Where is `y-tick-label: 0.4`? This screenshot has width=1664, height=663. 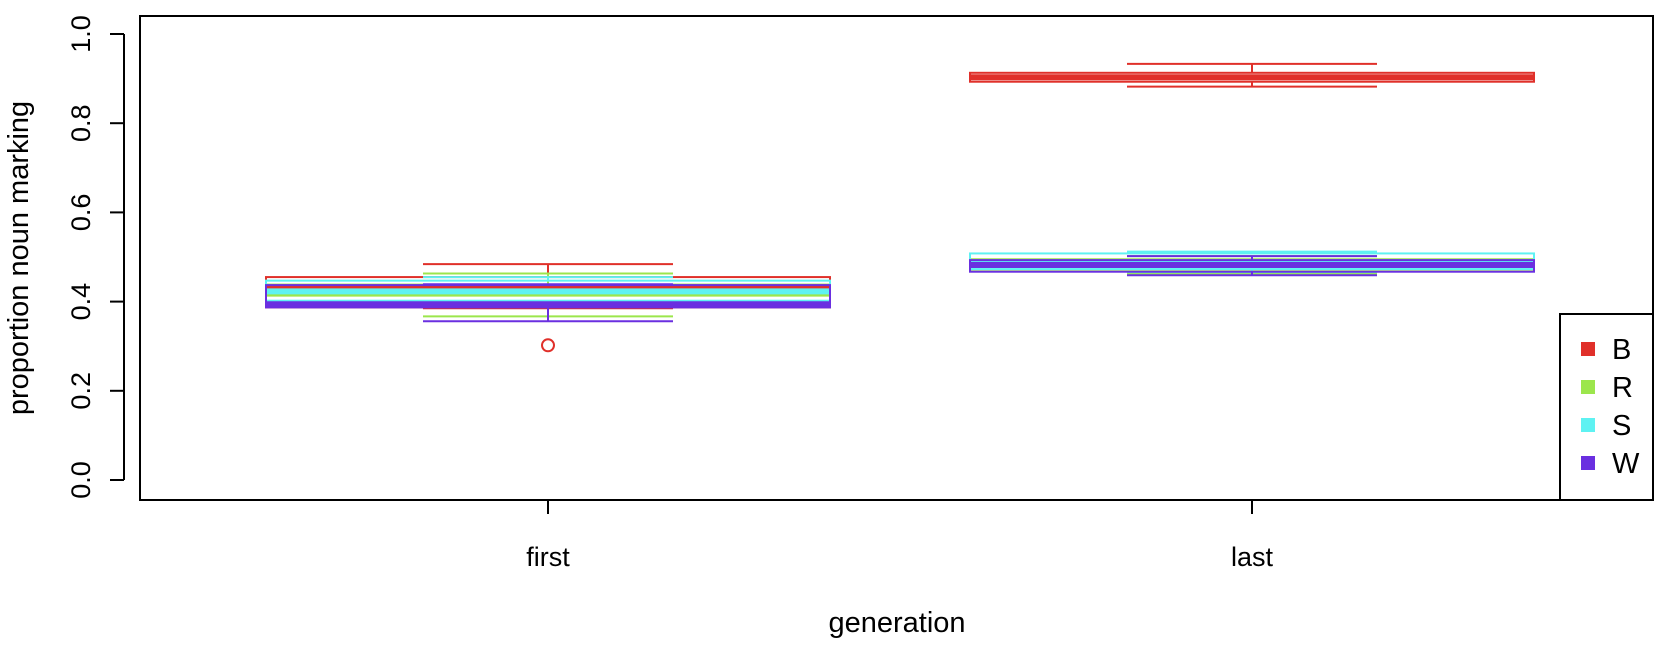
y-tick-label: 0.4 is located at coordinates (81, 302).